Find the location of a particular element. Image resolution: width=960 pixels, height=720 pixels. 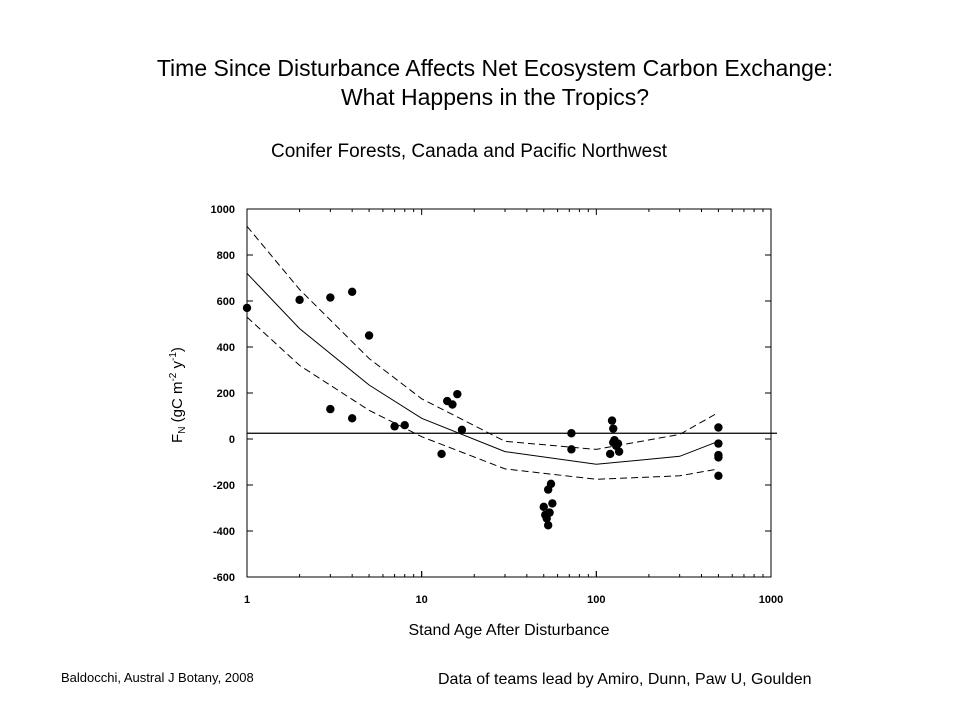

y-tick-label: -600 is located at coordinates (224, 578).